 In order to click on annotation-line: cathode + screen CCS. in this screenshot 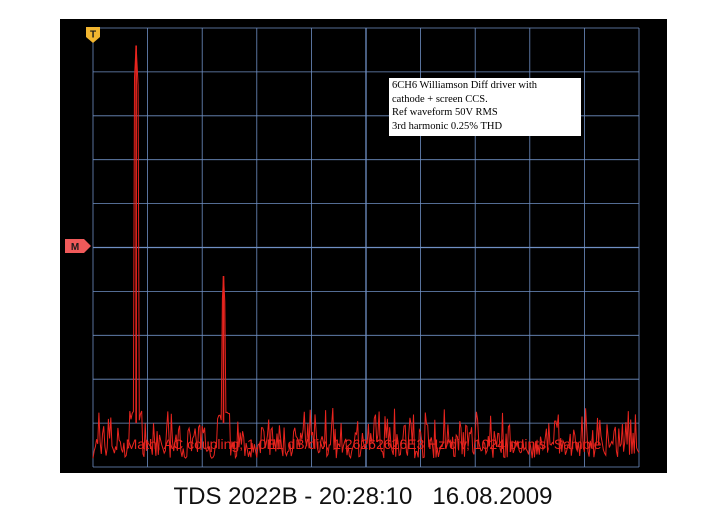, I will do `click(440, 99)`.